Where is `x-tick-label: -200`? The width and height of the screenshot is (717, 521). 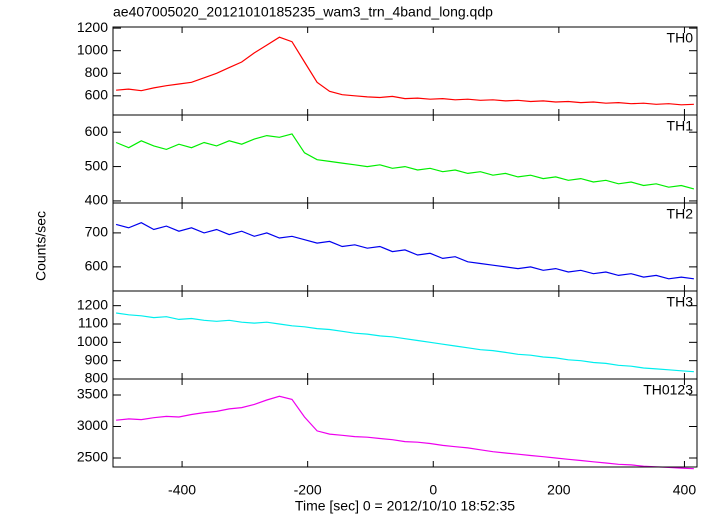
x-tick-label: -200 is located at coordinates (308, 490).